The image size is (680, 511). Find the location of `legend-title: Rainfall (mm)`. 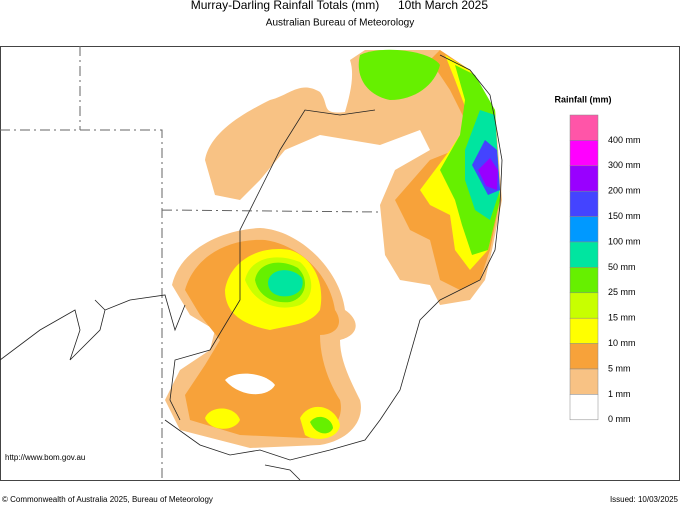

legend-title: Rainfall (mm) is located at coordinates (582, 99).